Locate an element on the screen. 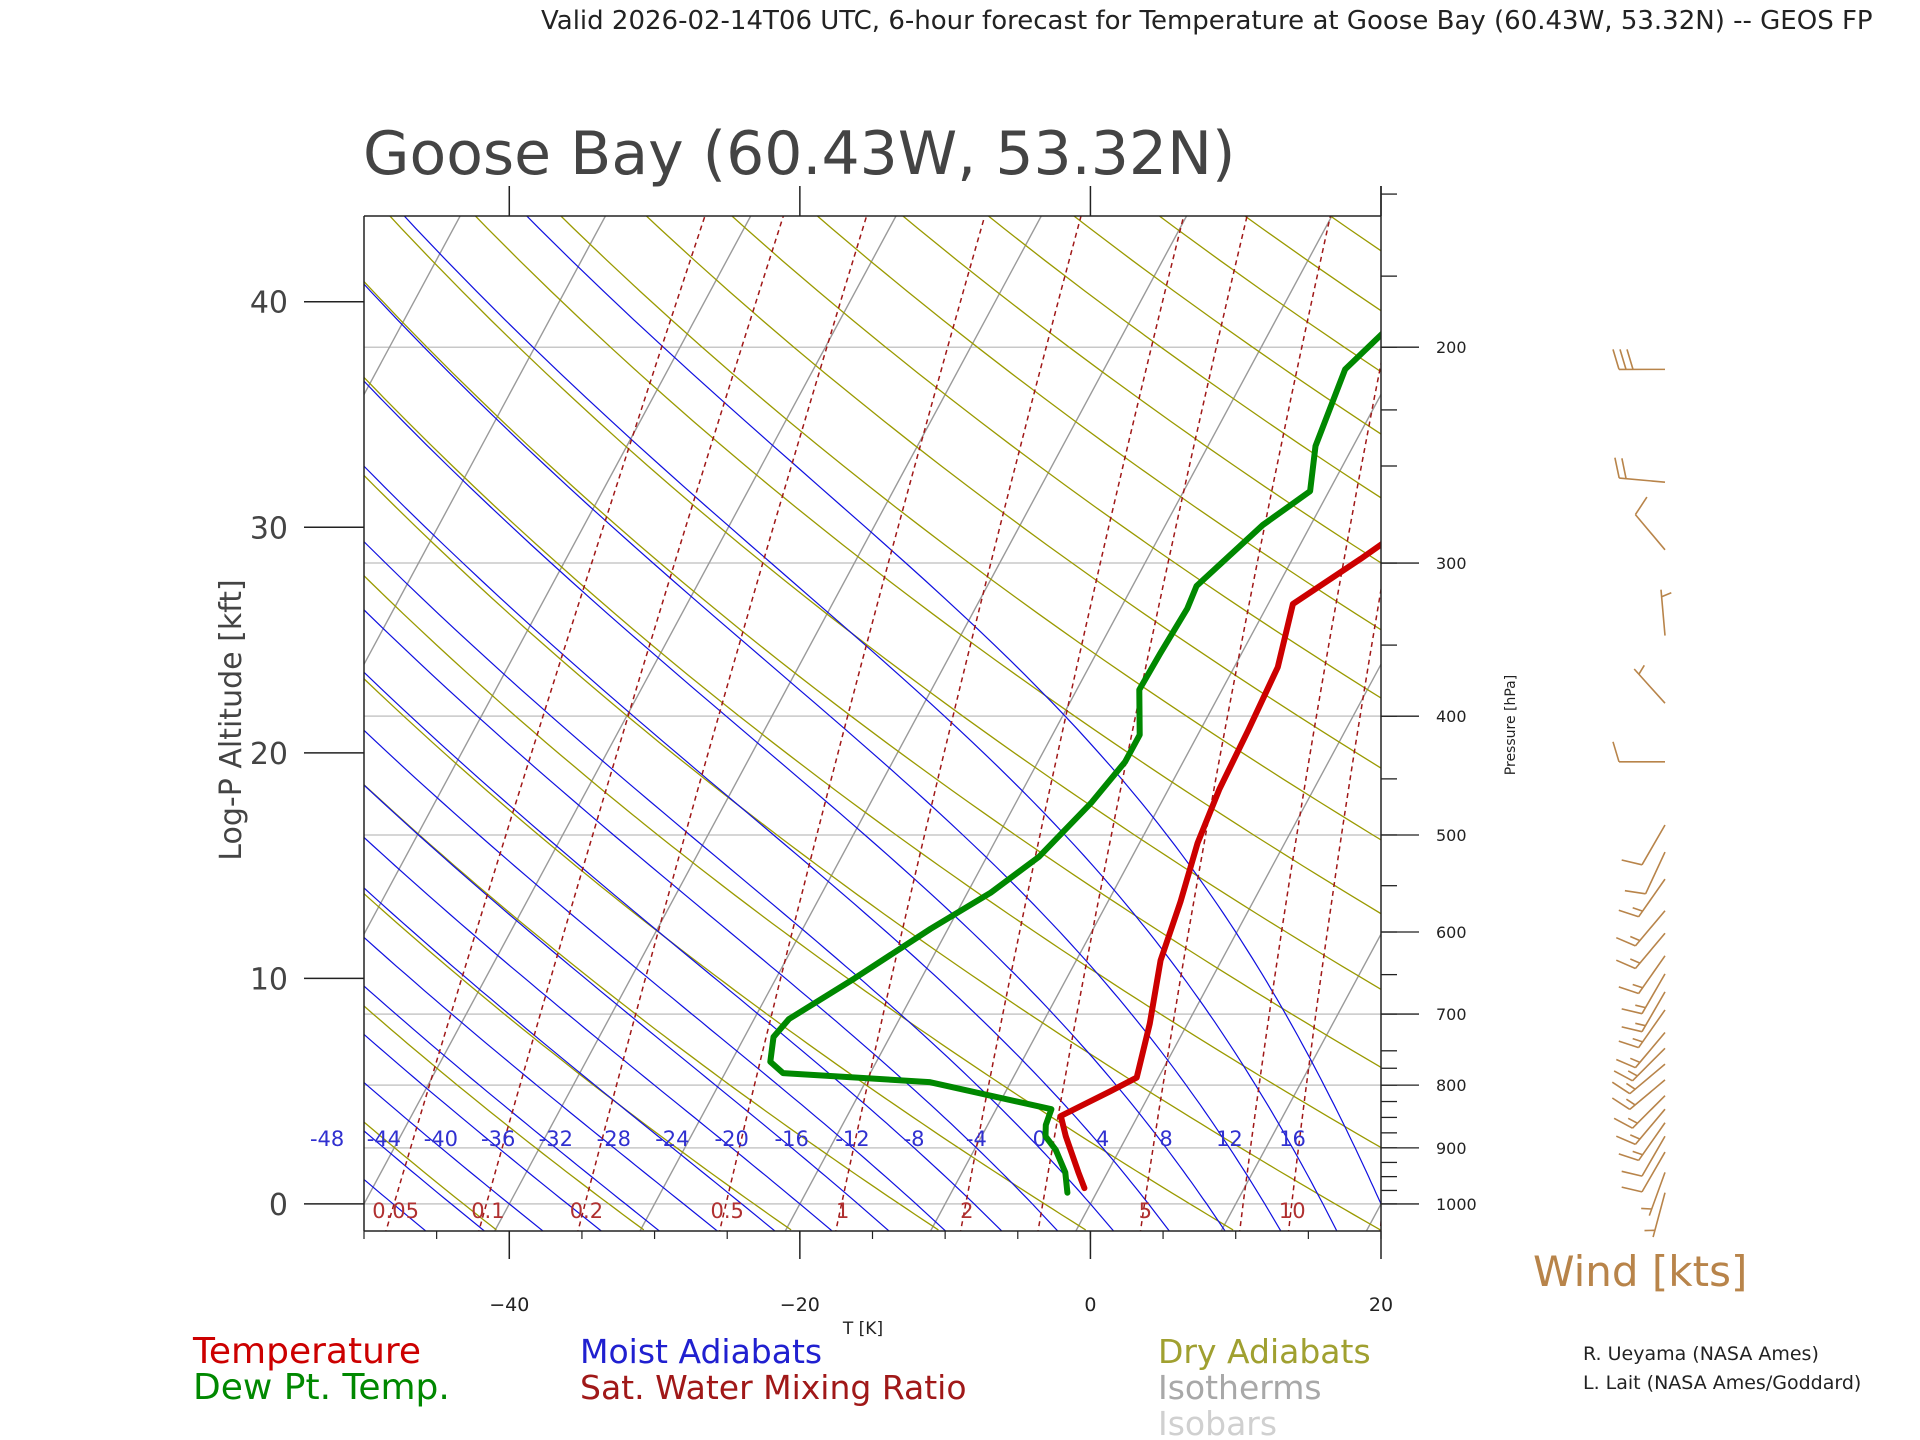 The width and height of the screenshot is (1920, 1440). moist-adiabat--24 is located at coordinates (570, 1059).